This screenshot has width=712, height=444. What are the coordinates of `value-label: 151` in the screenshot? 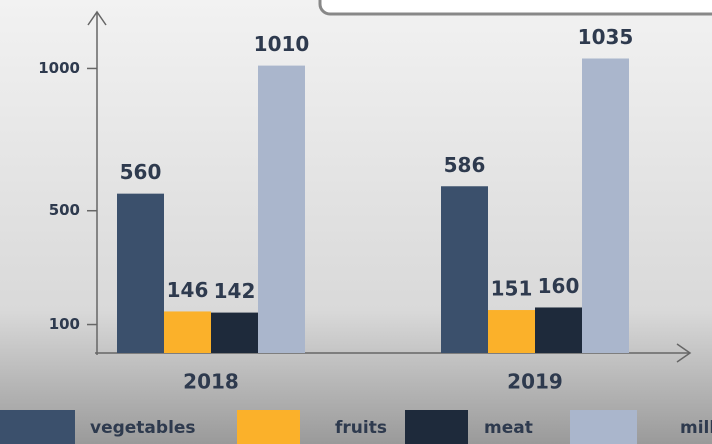 It's located at (512, 289).